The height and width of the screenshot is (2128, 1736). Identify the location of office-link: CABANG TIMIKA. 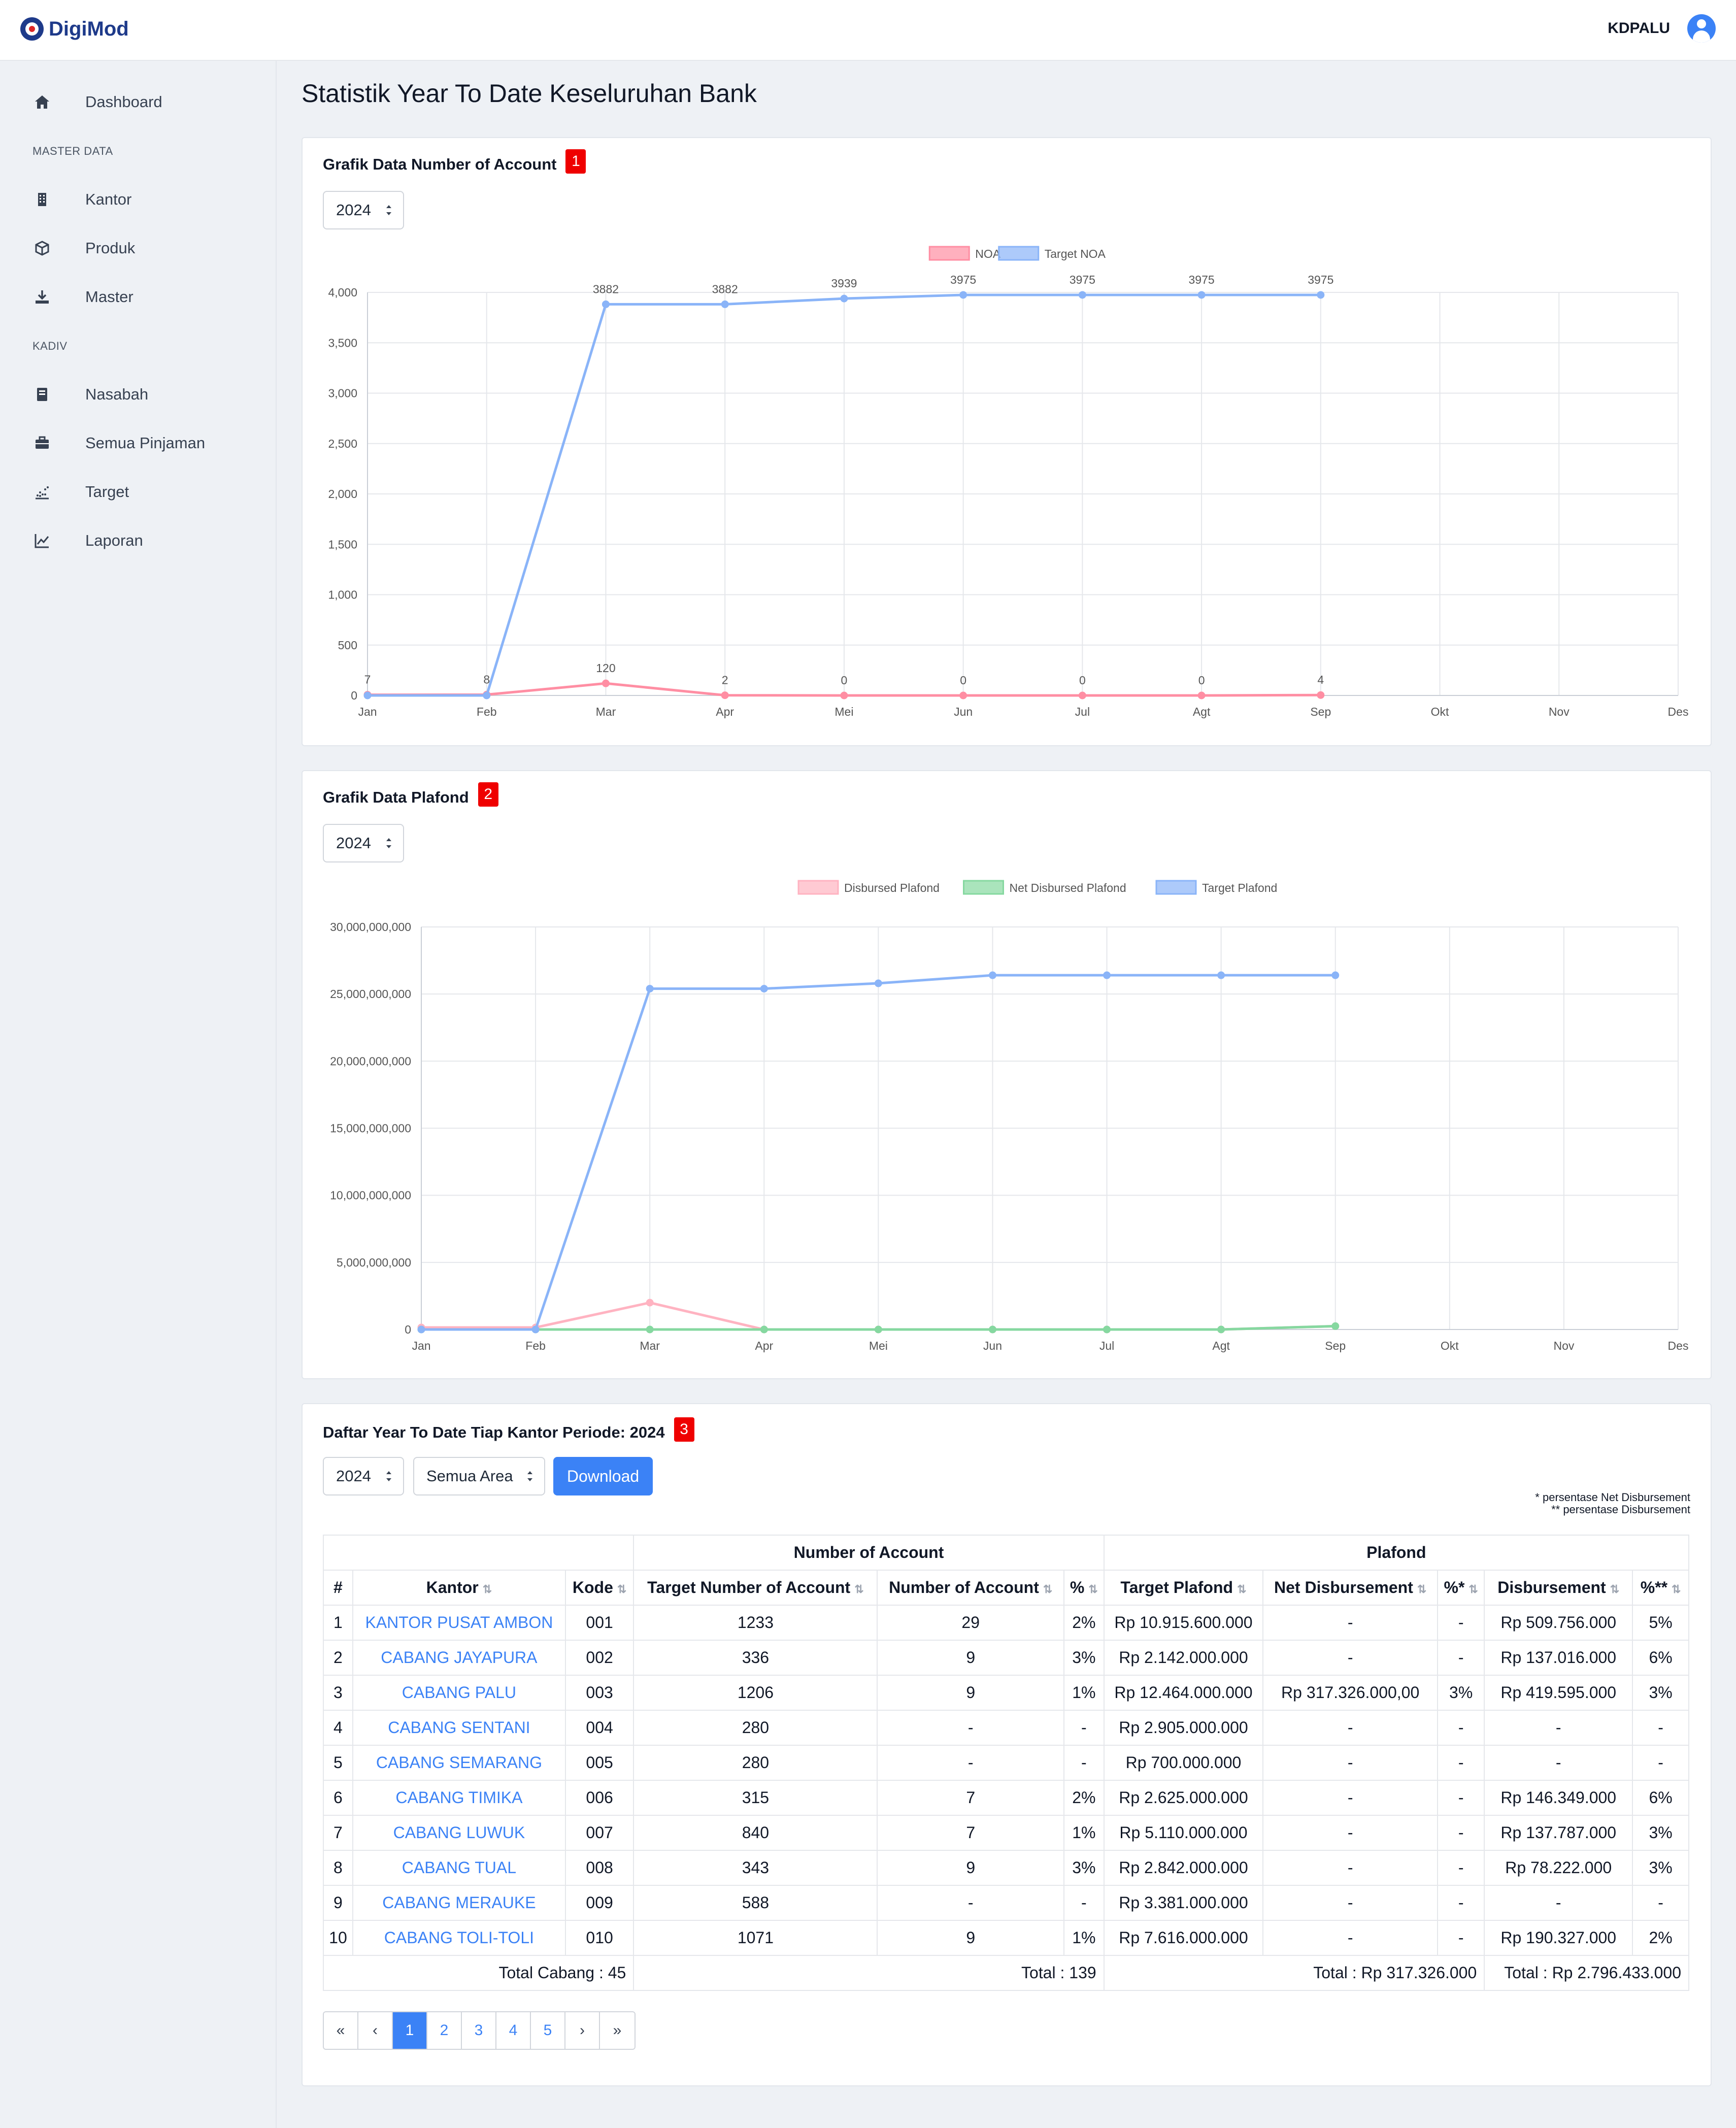
(459, 1797).